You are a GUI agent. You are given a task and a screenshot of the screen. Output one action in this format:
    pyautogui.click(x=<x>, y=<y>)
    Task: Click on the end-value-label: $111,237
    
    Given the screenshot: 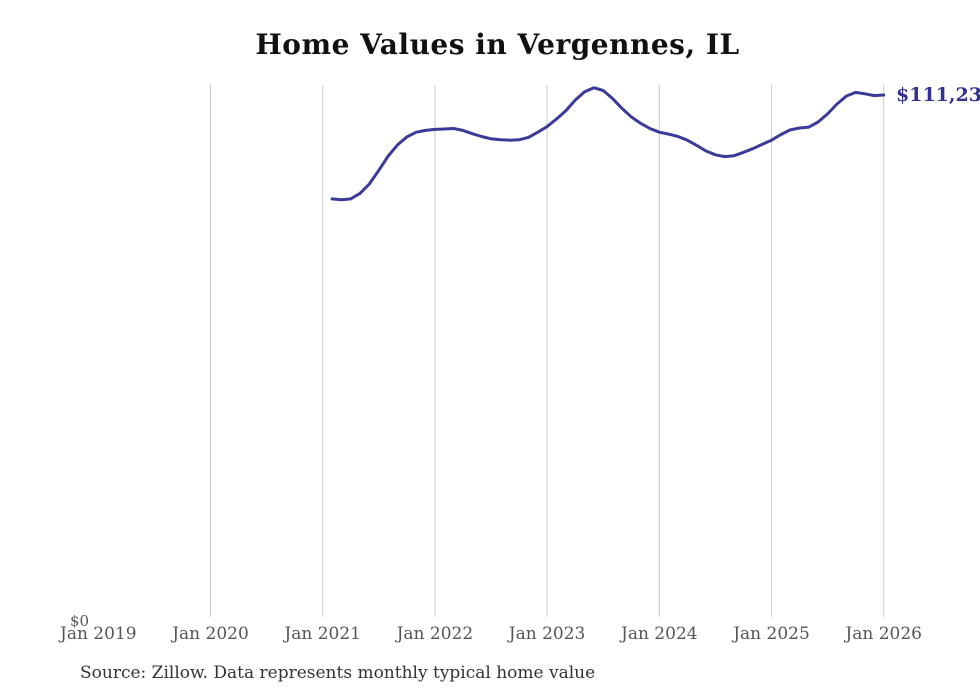 What is the action you would take?
    pyautogui.click(x=938, y=95)
    